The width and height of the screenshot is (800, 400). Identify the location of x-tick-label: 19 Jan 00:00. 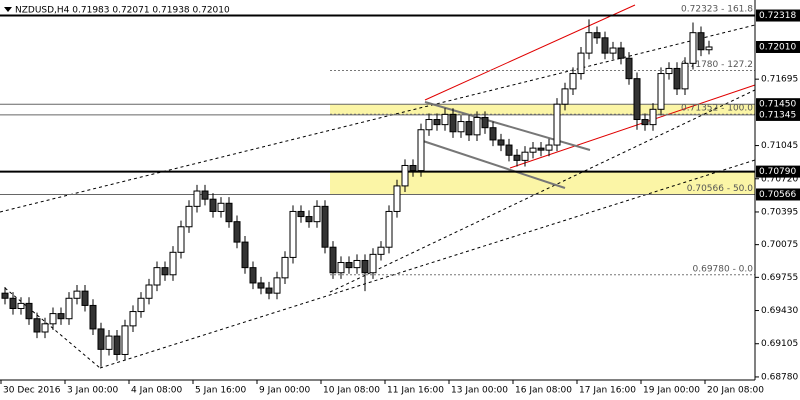
(671, 391).